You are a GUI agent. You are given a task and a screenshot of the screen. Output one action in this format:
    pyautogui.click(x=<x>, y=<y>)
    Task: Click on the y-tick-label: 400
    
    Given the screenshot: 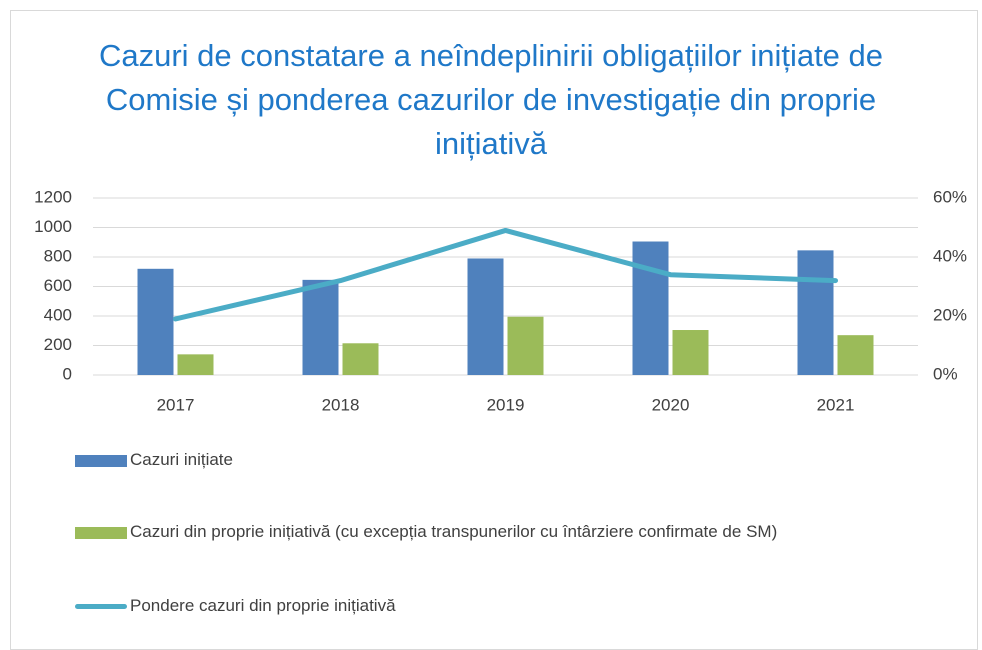 What is the action you would take?
    pyautogui.click(x=58, y=314)
    